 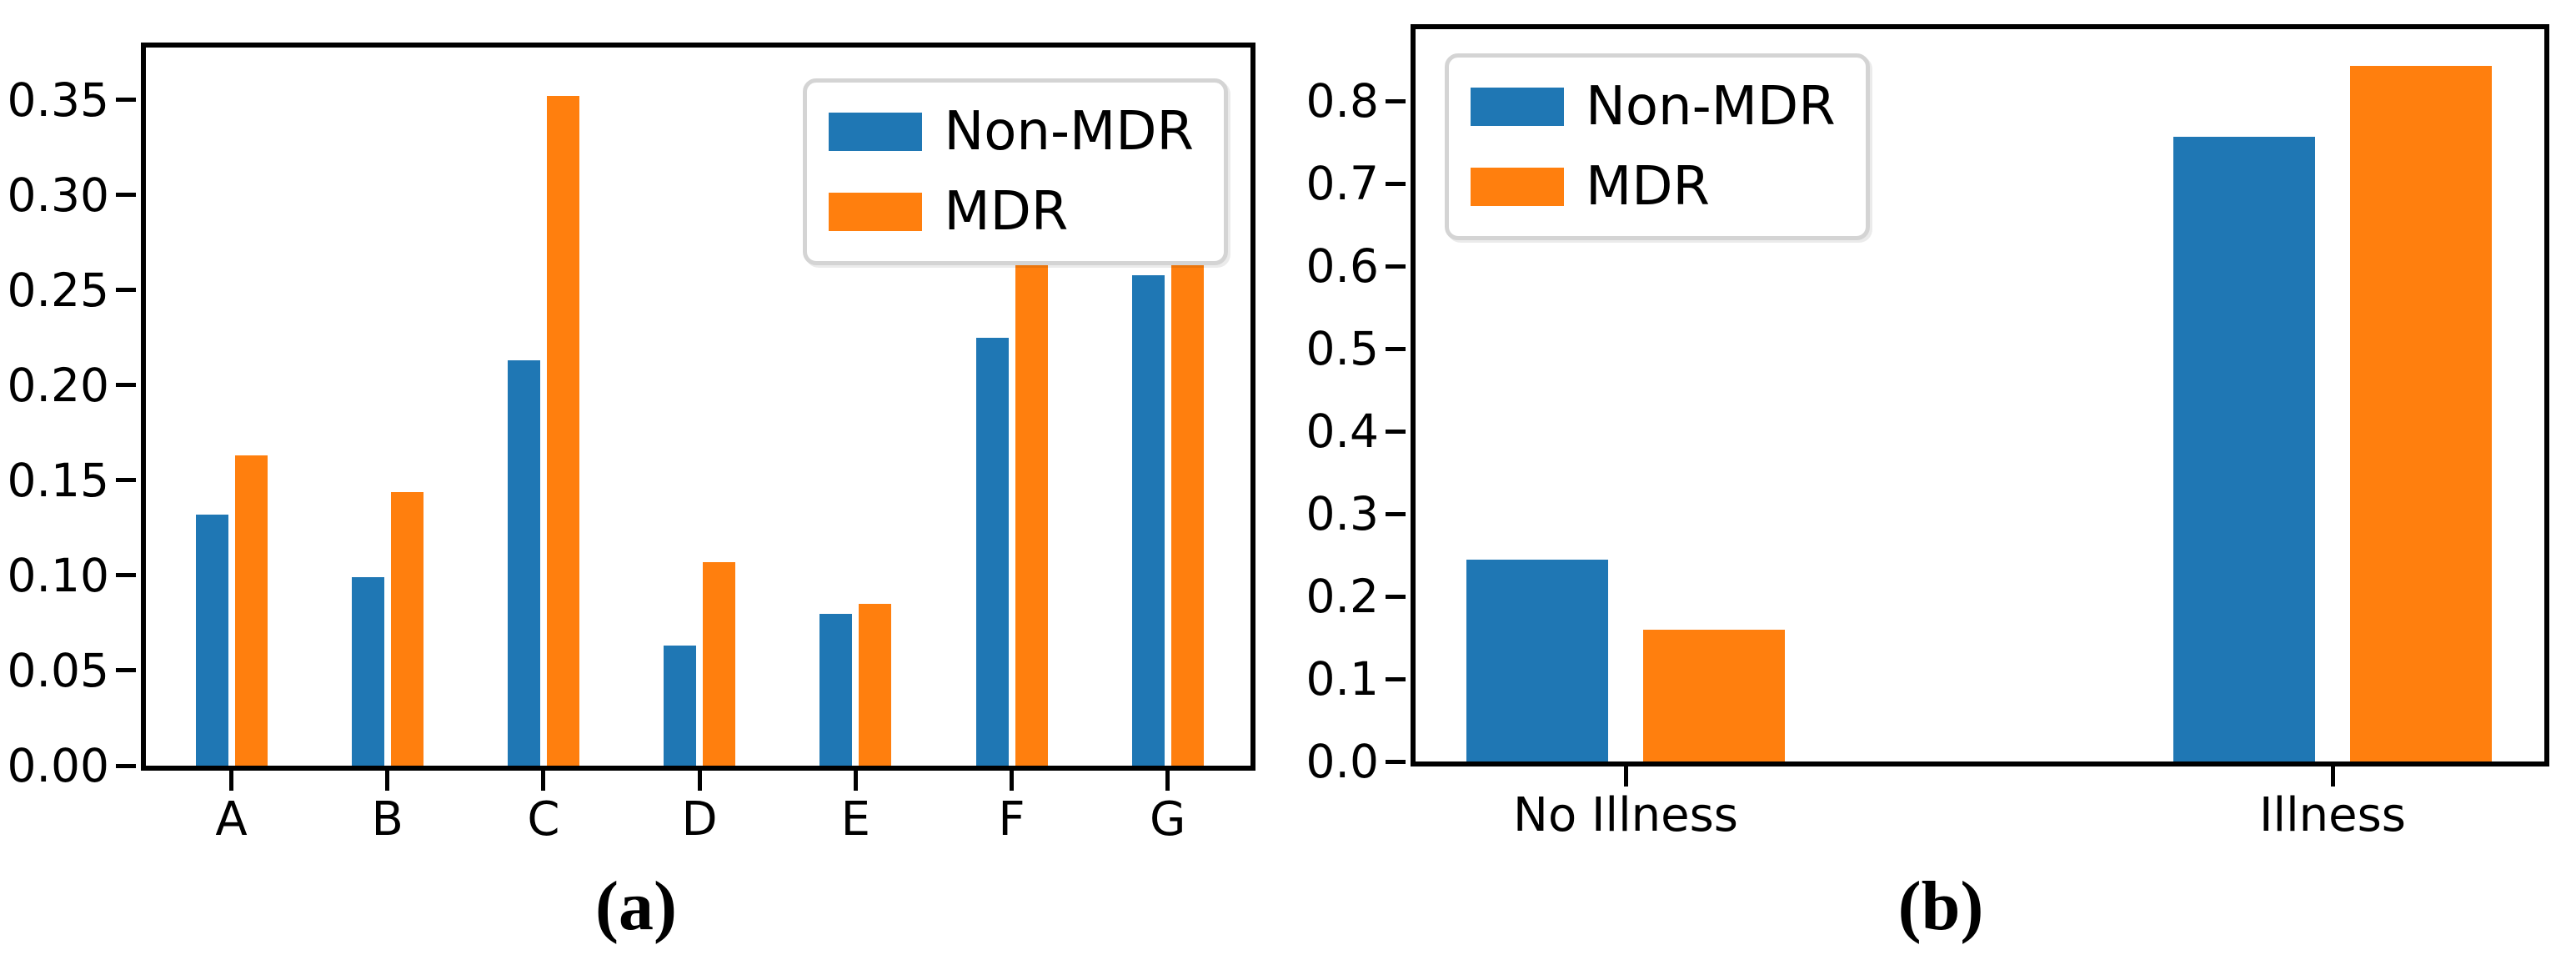 What do you see at coordinates (367, 671) in the screenshot?
I see `bar-a-b-non-mdr` at bounding box center [367, 671].